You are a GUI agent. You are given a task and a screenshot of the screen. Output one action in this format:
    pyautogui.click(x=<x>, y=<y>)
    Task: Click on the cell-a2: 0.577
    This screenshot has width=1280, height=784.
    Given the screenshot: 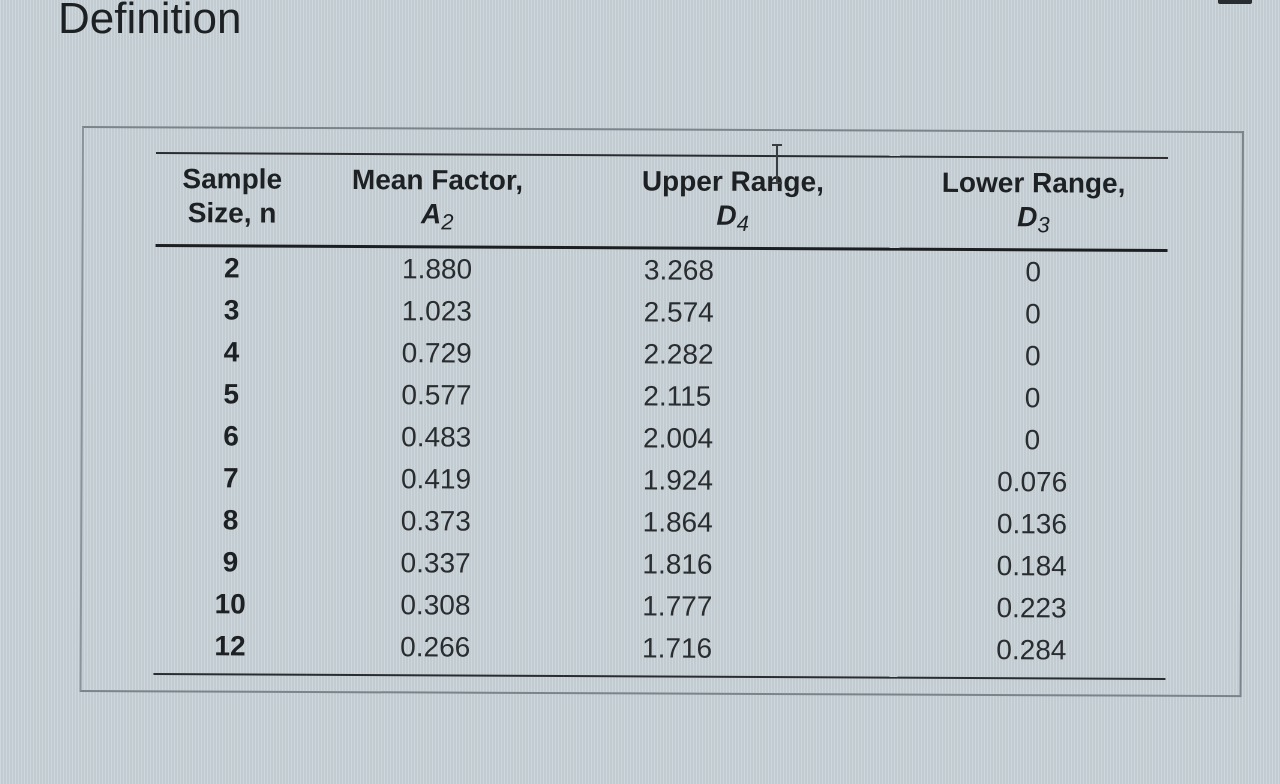 What is the action you would take?
    pyautogui.click(x=436, y=395)
    